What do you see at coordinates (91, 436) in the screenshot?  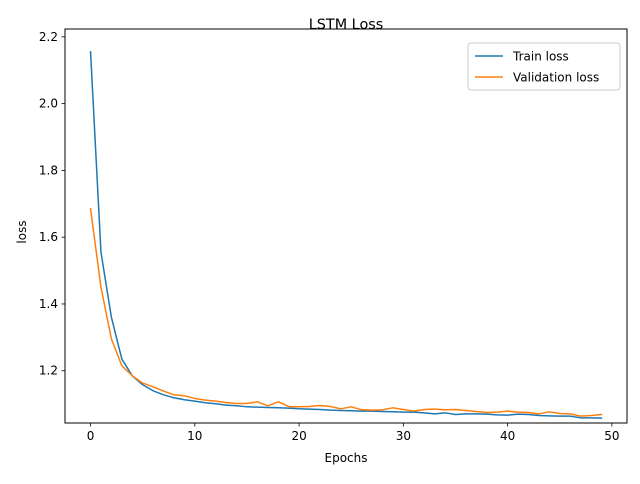 I see `x-tick-label: 0` at bounding box center [91, 436].